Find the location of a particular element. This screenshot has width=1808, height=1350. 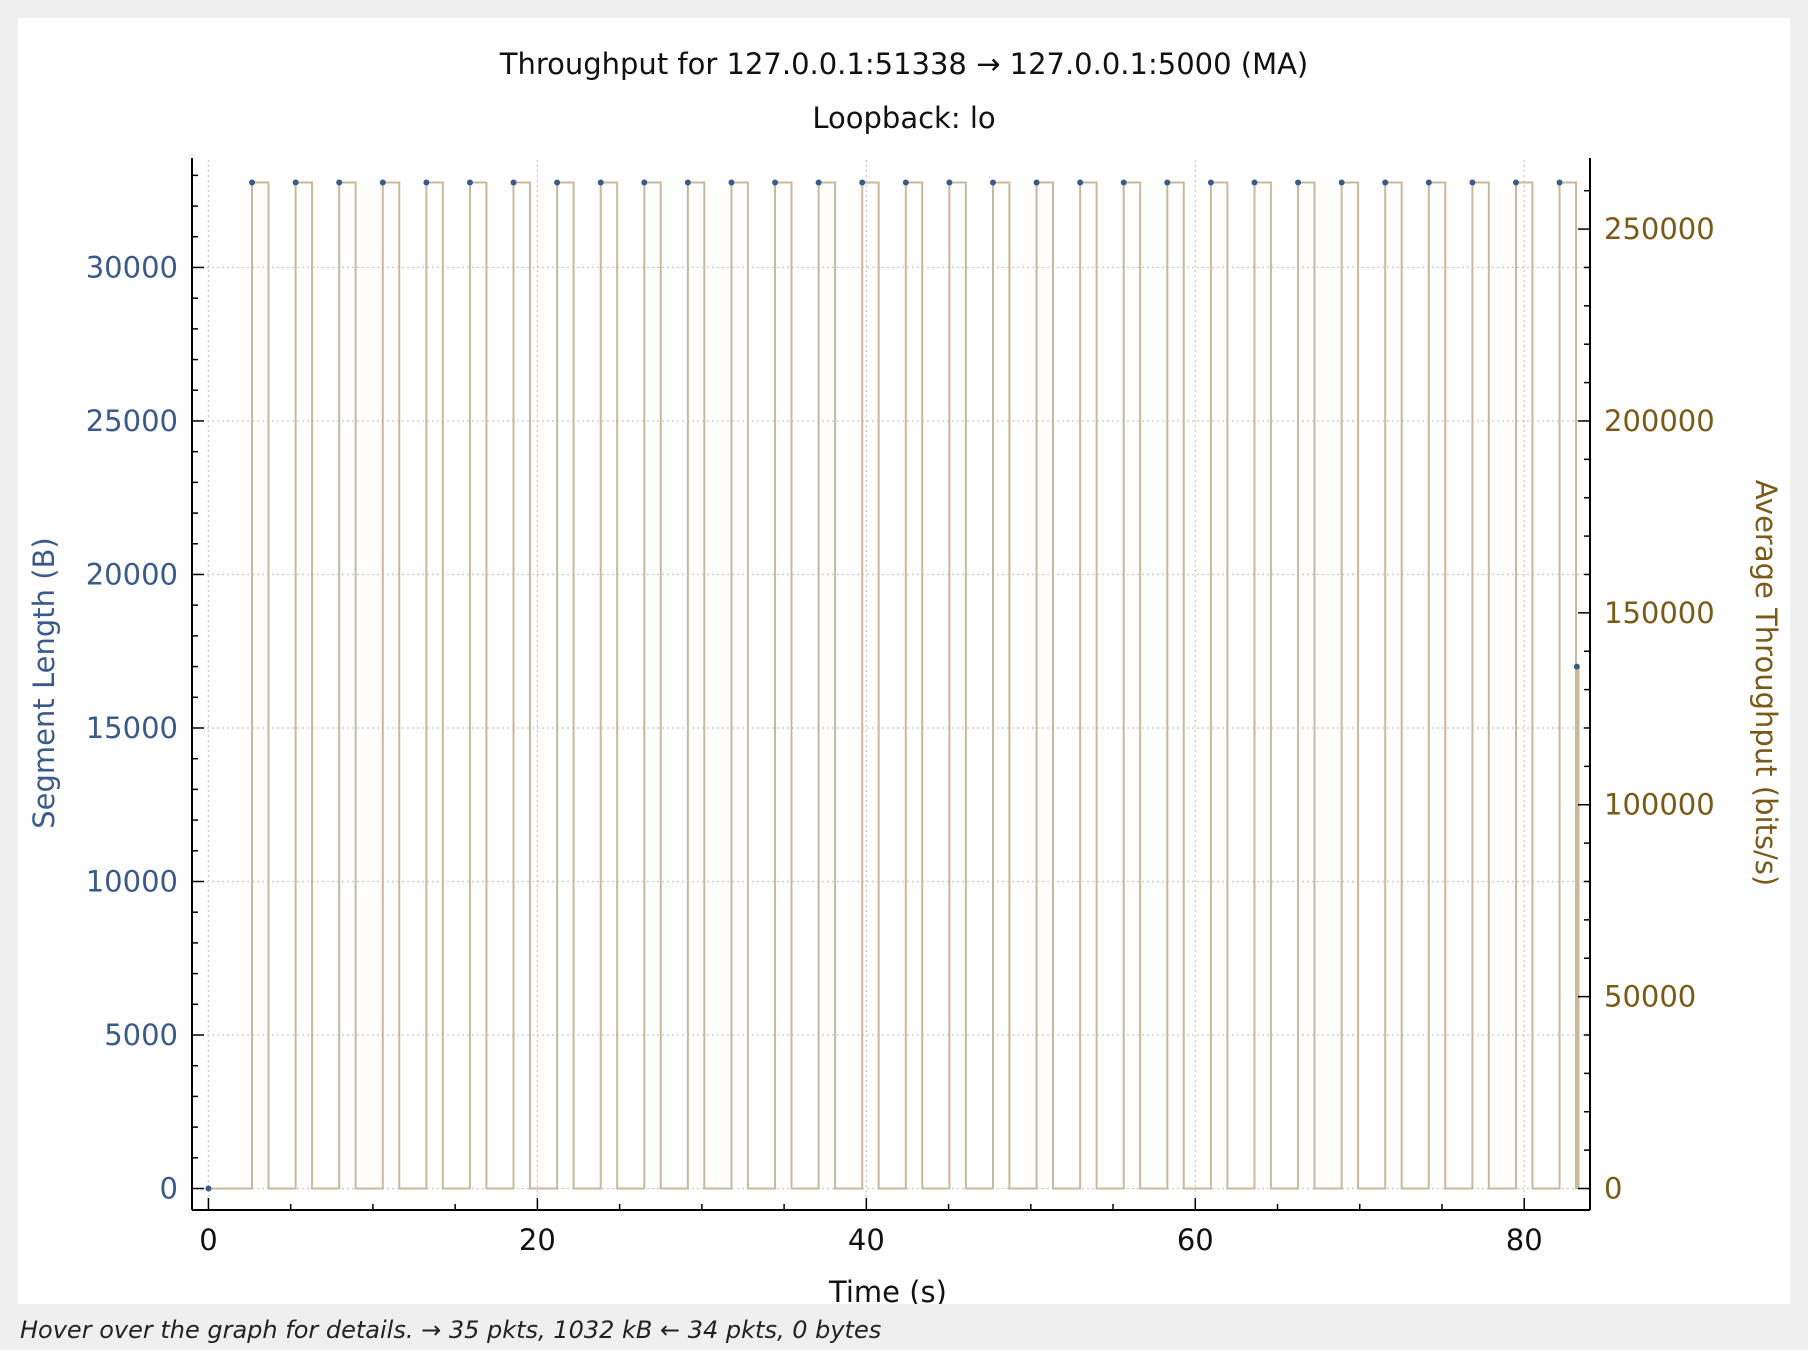

y-tick-label-right: 0 is located at coordinates (1613, 1189).